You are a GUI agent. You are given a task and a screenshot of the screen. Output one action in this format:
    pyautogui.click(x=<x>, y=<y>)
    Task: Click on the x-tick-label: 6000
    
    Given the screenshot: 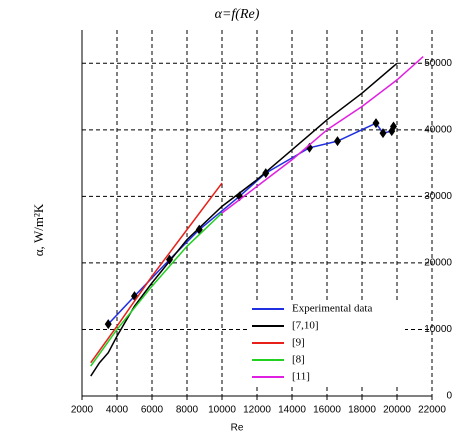 What is the action you would take?
    pyautogui.click(x=152, y=410)
    